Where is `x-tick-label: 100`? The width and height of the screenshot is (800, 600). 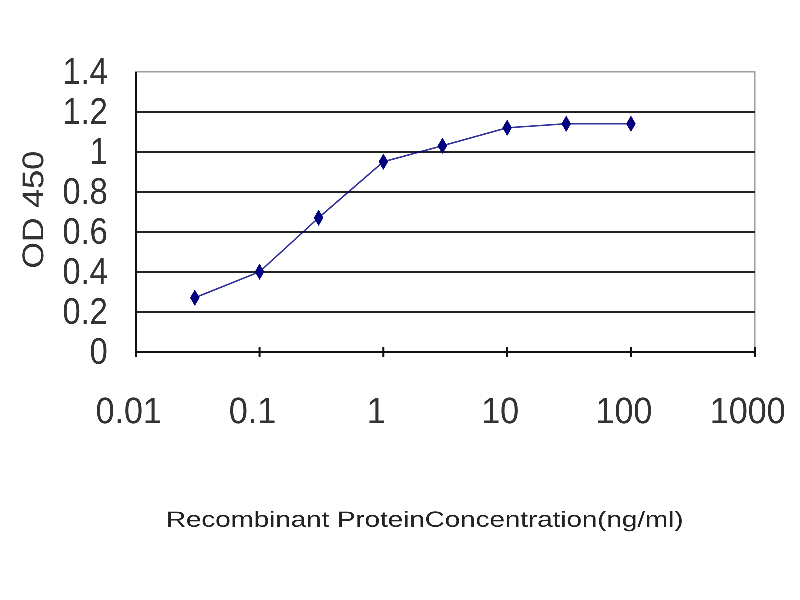 x-tick-label: 100 is located at coordinates (624, 411).